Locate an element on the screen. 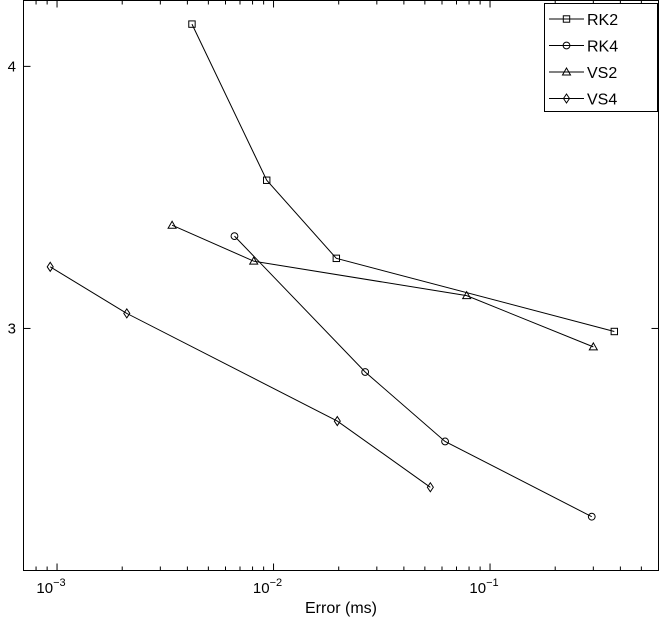 This screenshot has width=659, height=626. x-tick-label: 10⁻¹ is located at coordinates (483, 587).